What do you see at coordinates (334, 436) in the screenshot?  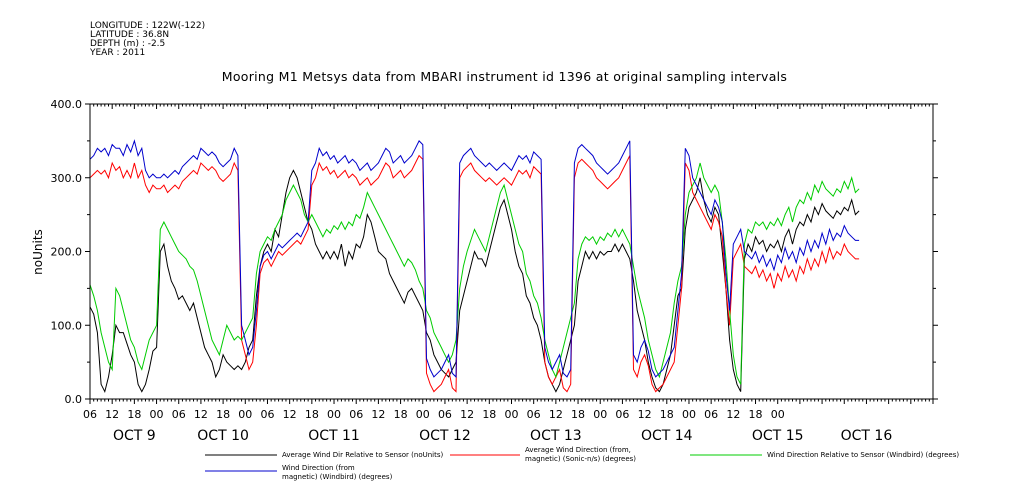 I see `x-day-label: OCT 11` at bounding box center [334, 436].